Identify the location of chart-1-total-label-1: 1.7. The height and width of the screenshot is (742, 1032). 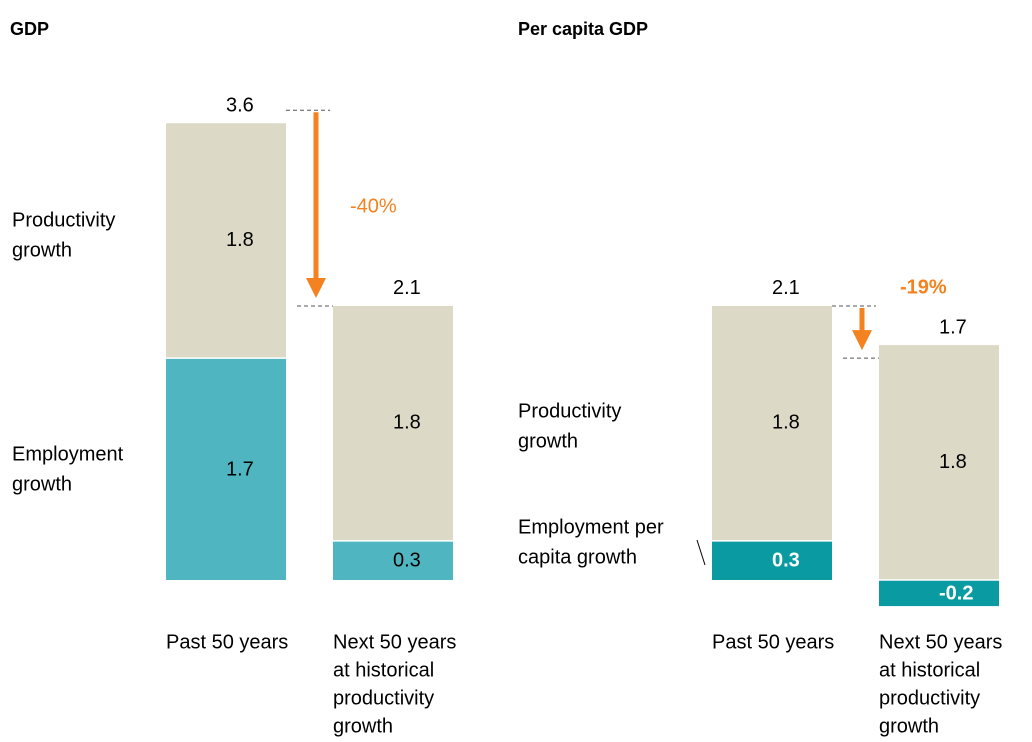
(953, 327).